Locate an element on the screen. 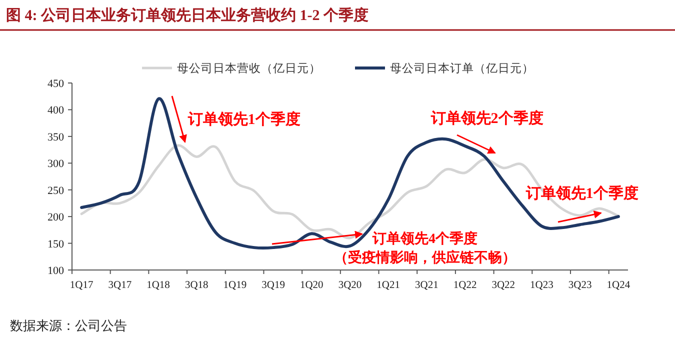  annotation: （受疫情影响，供应链不畅） is located at coordinates (425, 257).